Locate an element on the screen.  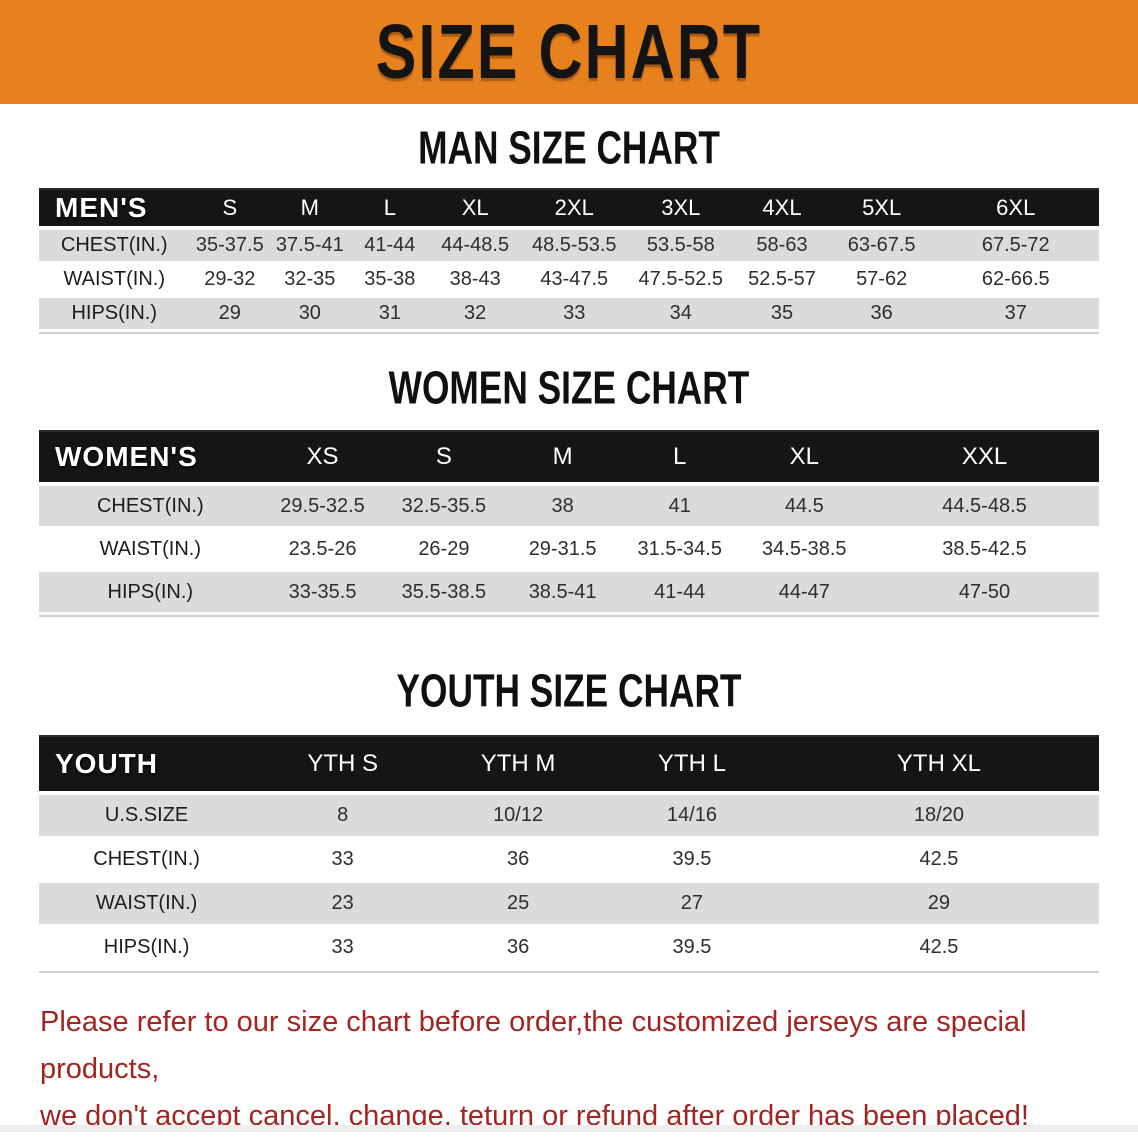
youth-header-row: YOUTH YTH S YTH M YTH L YTH XL is located at coordinates (569, 765).